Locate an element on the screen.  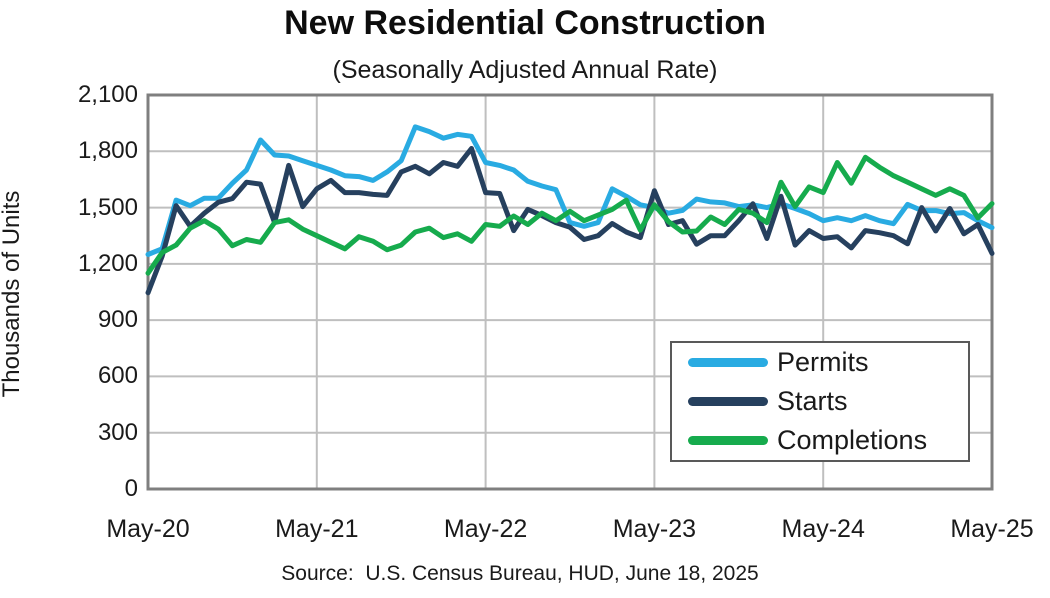
starts-line-swatch is located at coordinates (728, 401).